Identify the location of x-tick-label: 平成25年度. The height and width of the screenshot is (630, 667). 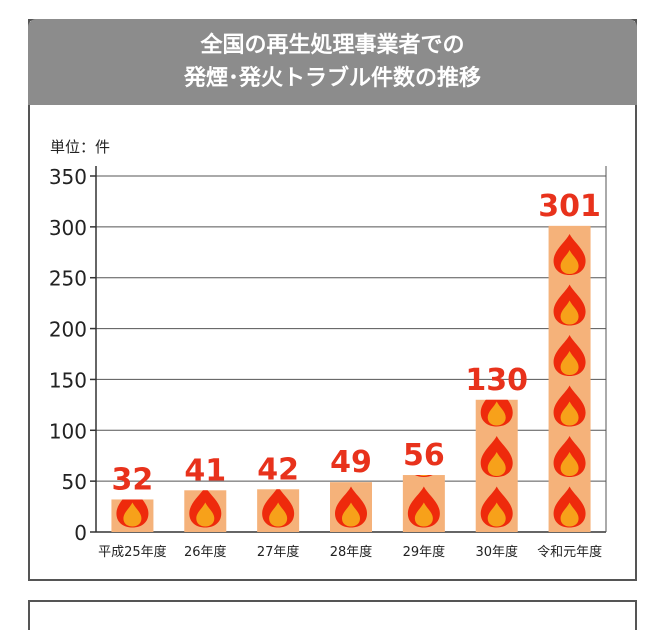
(132, 552).